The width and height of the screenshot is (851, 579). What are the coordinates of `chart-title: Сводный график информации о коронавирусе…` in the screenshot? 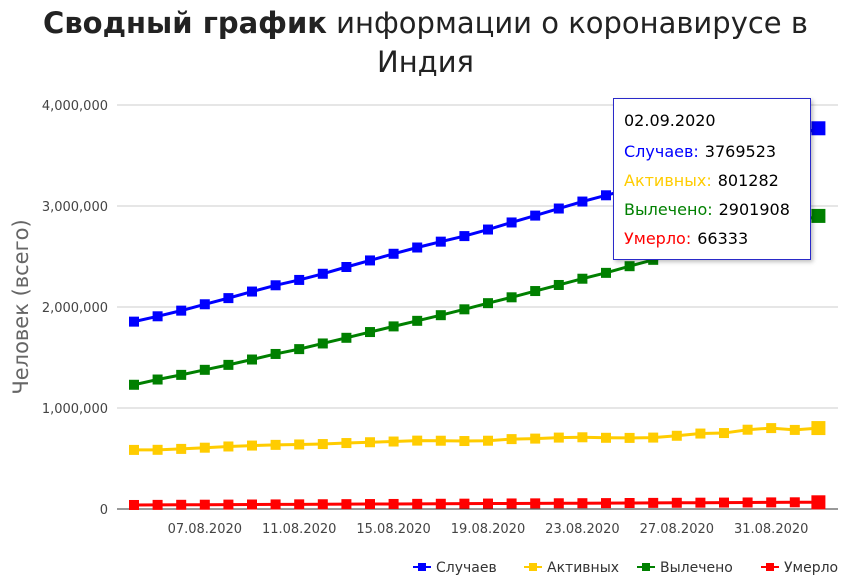 It's located at (425, 43).